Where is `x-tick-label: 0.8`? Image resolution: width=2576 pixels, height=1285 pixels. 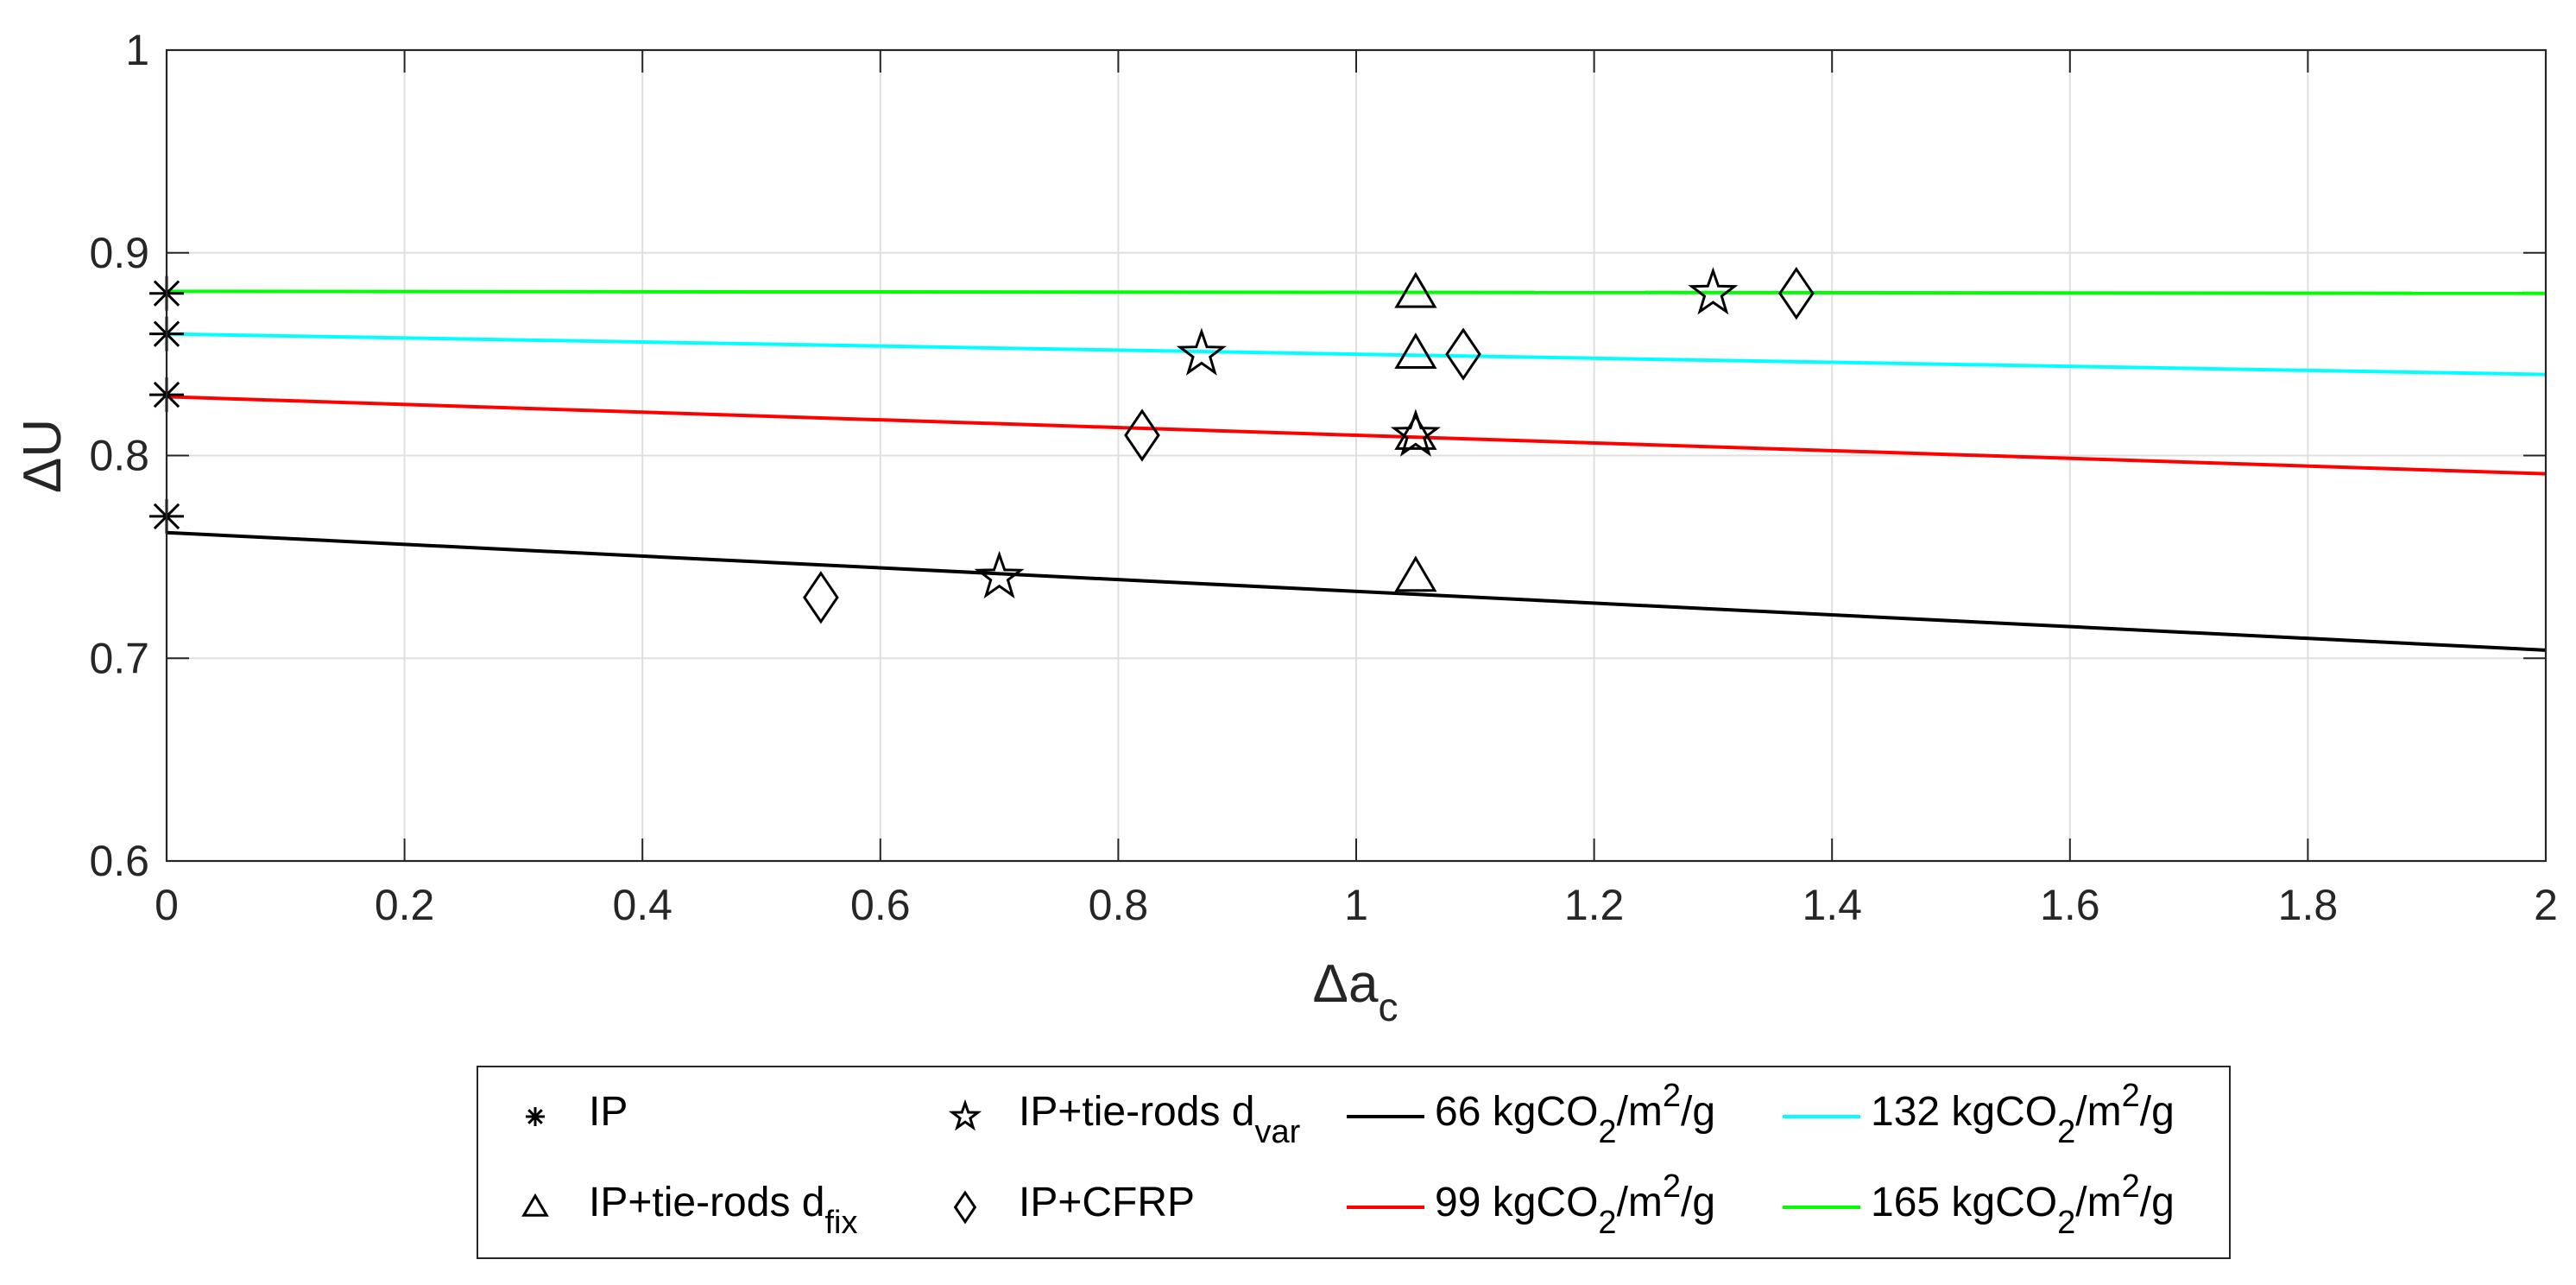
x-tick-label: 0.8 is located at coordinates (1119, 905).